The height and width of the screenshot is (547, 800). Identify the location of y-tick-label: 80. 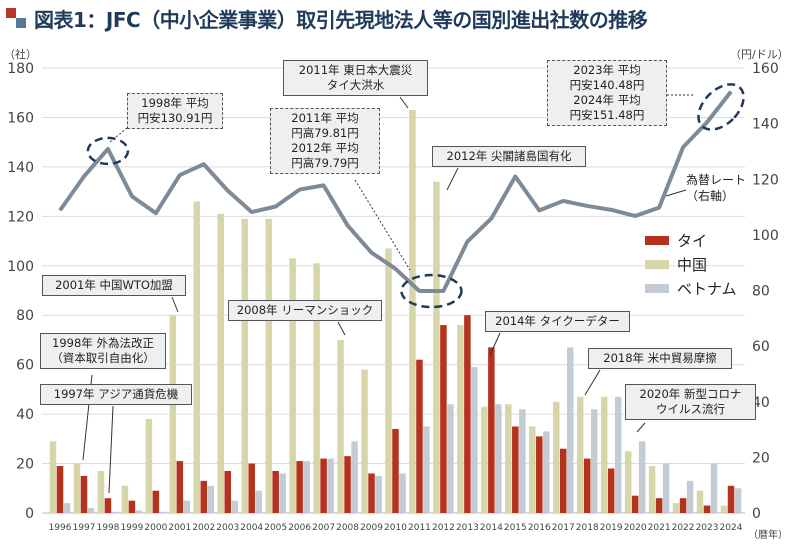
(25, 316).